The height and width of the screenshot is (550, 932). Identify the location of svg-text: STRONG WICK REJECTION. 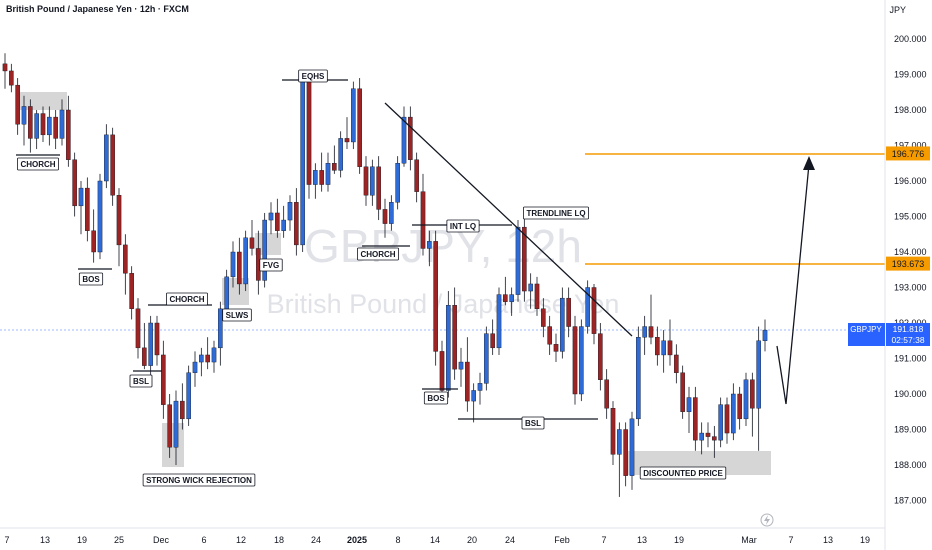
(199, 480).